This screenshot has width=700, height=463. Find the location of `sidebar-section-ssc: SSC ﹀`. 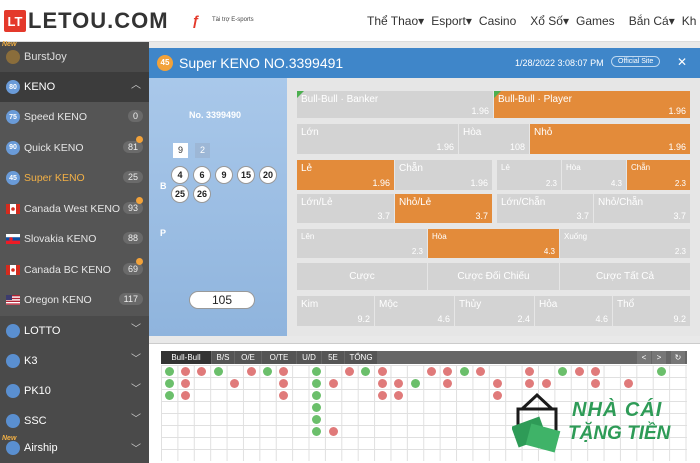

sidebar-section-ssc: SSC ﹀ is located at coordinates (74, 420).